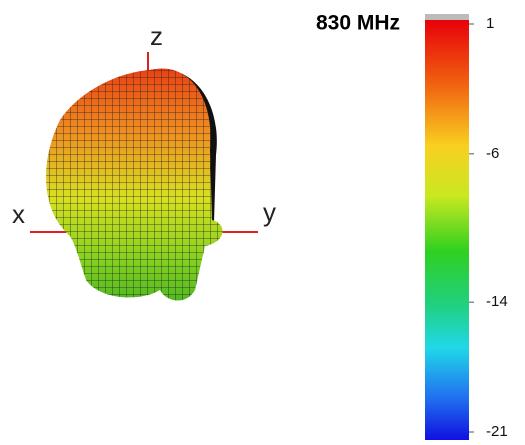 The height and width of the screenshot is (445, 525). Describe the element at coordinates (18, 214) in the screenshot. I see `x-axis-label: x` at that location.